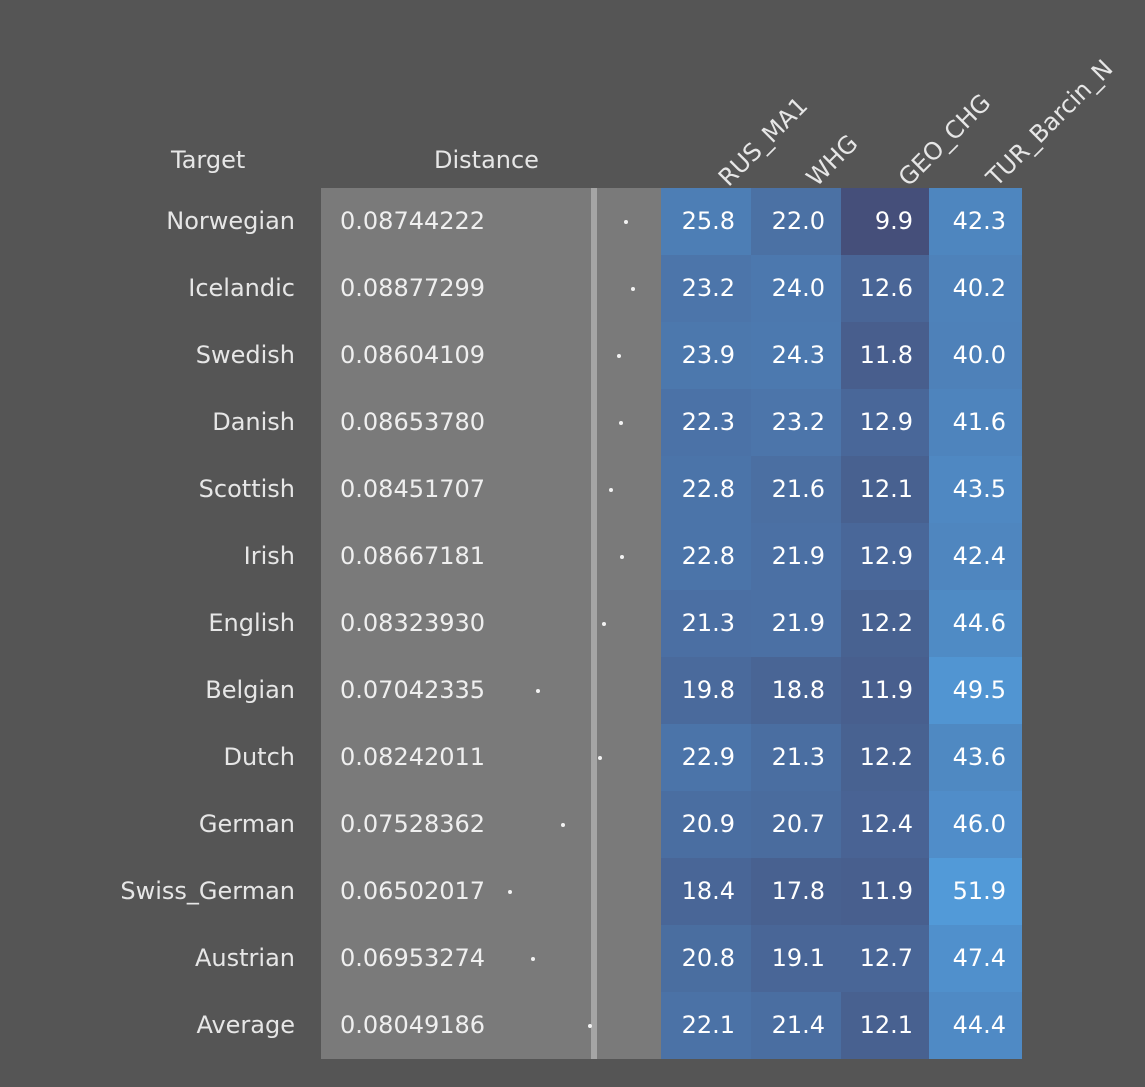  What do you see at coordinates (706, 690) in the screenshot?
I see `heat-cell-rus-ma1: 19.8` at bounding box center [706, 690].